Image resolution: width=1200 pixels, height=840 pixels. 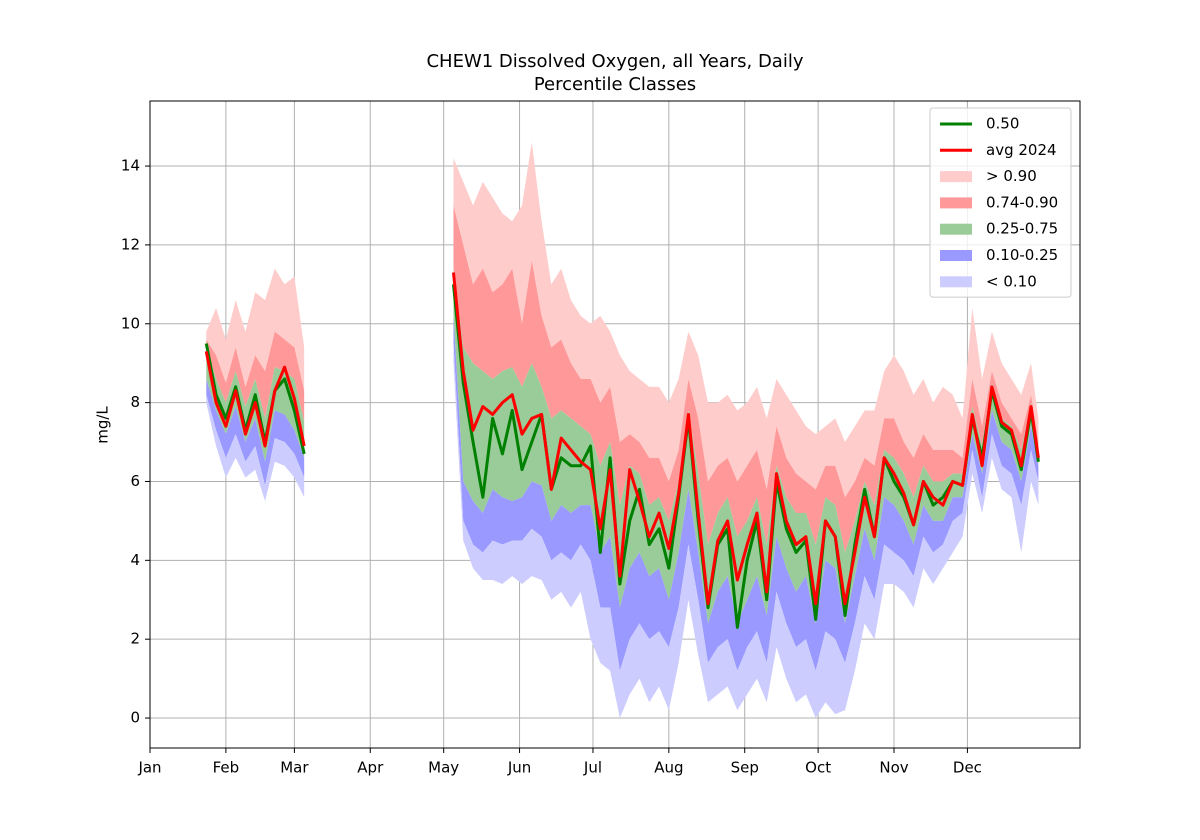 What do you see at coordinates (668, 768) in the screenshot?
I see `x-tick-label: Aug` at bounding box center [668, 768].